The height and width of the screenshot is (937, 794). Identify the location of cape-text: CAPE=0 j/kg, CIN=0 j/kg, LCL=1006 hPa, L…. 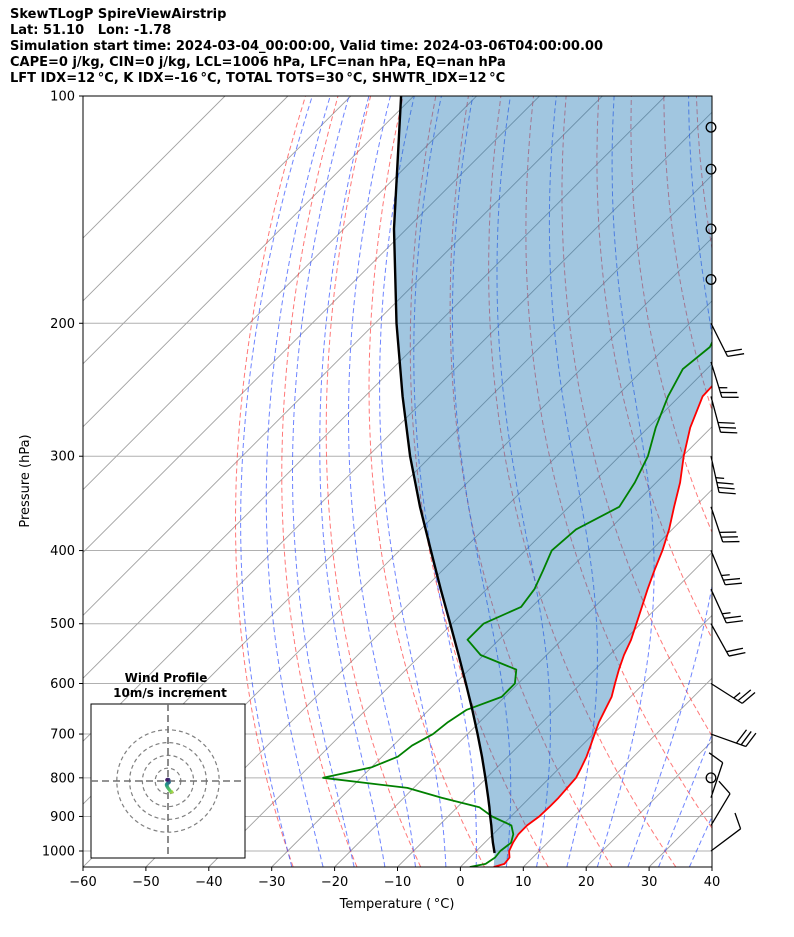
(258, 62).